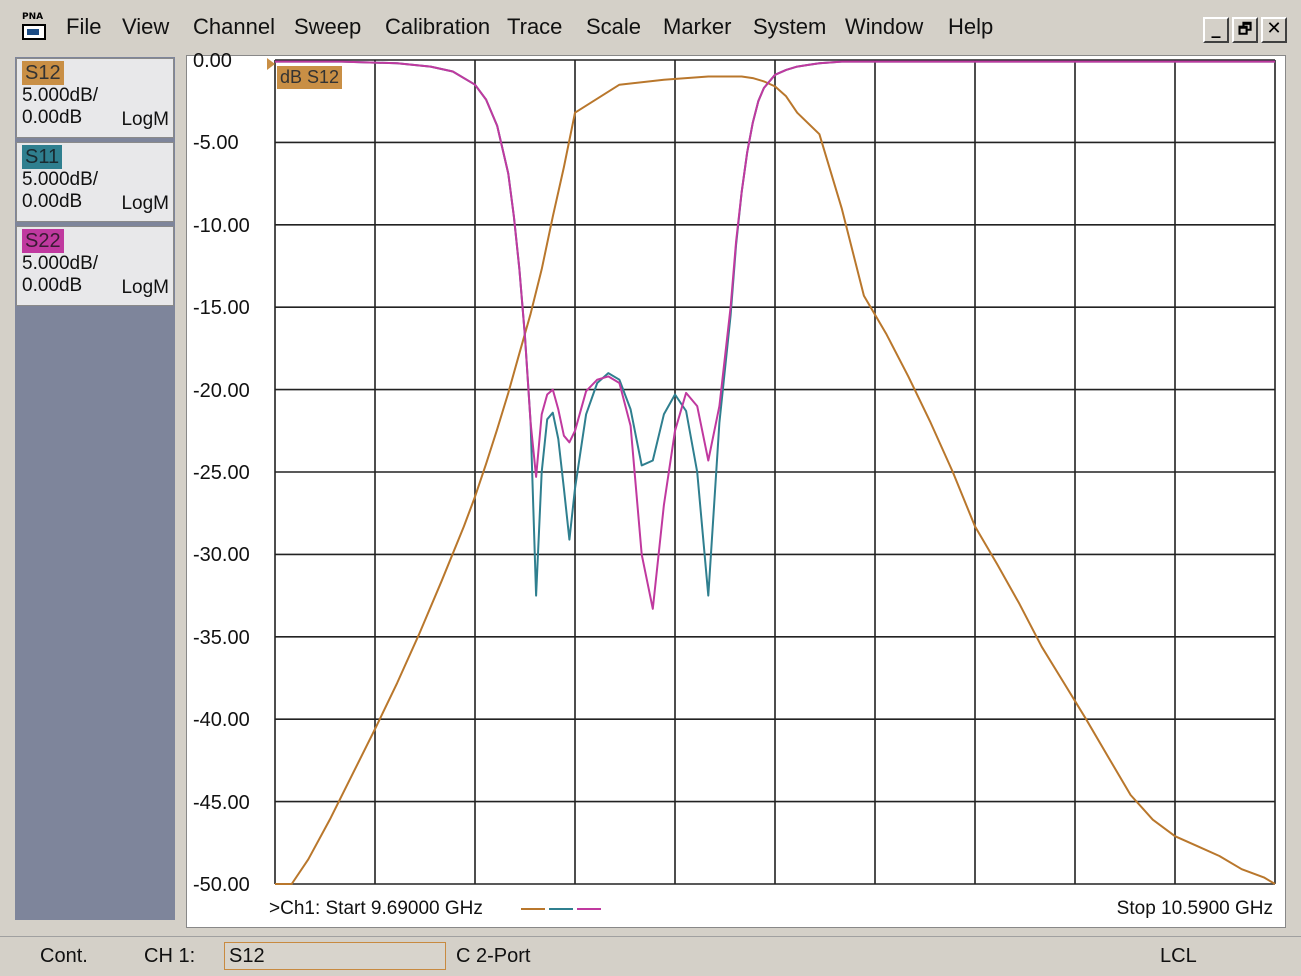 This screenshot has width=1301, height=976. Describe the element at coordinates (221, 225) in the screenshot. I see `y-tick-label: -10.00` at that location.